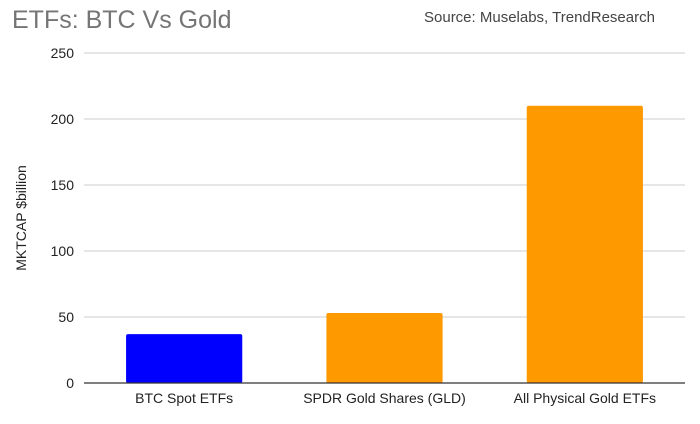 The image size is (700, 424). Describe the element at coordinates (63, 119) in the screenshot. I see `y-tick-label: 200` at that location.